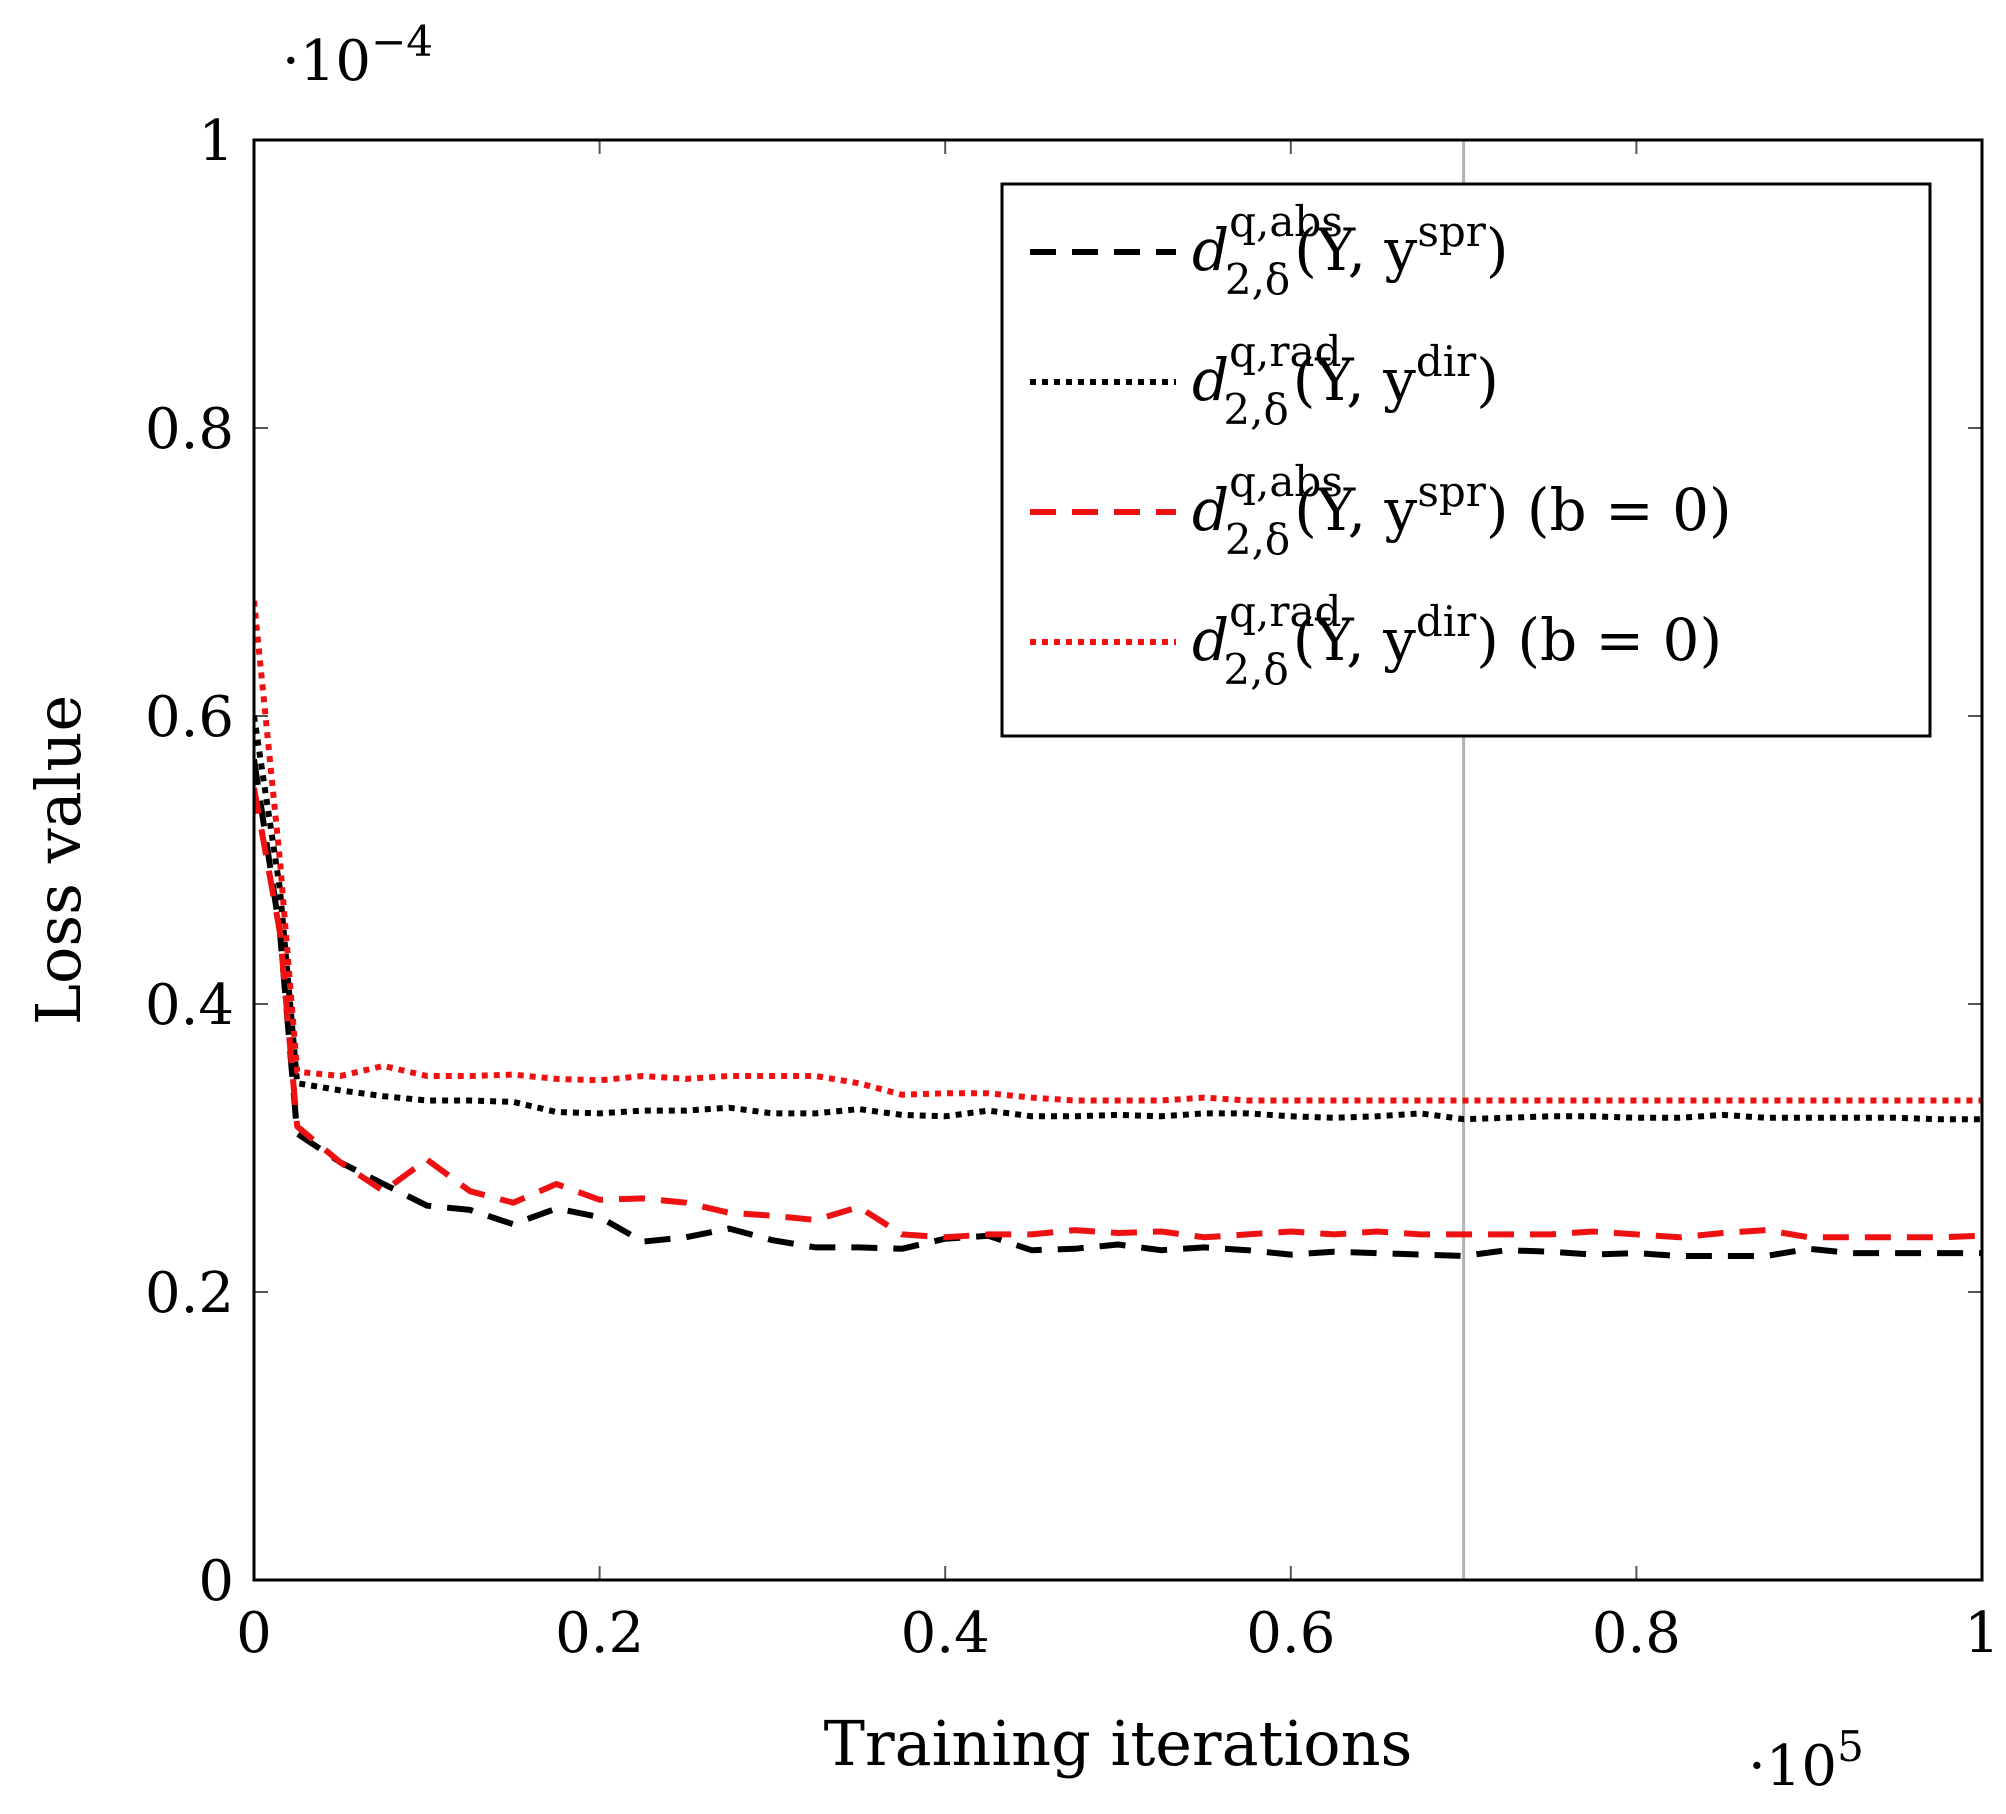  What do you see at coordinates (189, 429) in the screenshot?
I see `y-tick-label: 0.8` at bounding box center [189, 429].